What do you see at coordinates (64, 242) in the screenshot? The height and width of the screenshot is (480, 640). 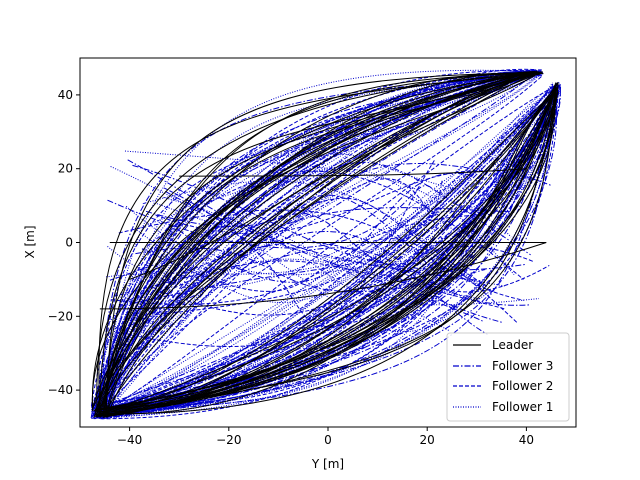 I see `y-axis: −40 −20 0 20 40` at bounding box center [64, 242].